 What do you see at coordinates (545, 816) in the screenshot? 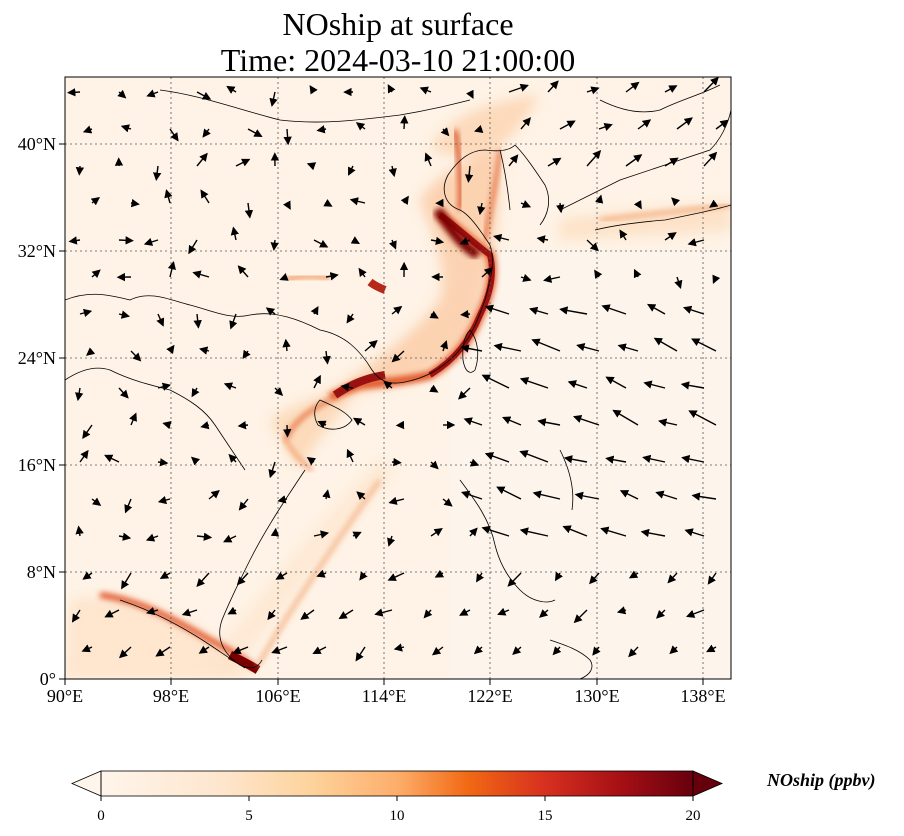
I see `colorbar-tick: 15` at bounding box center [545, 816].